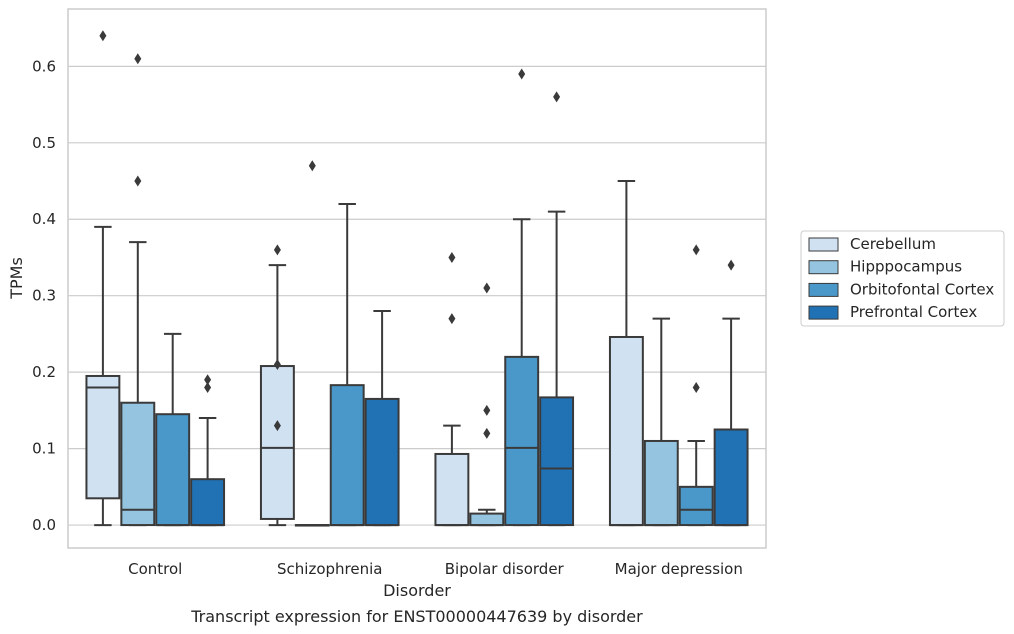 The image size is (1014, 634). Describe the element at coordinates (155, 569) in the screenshot. I see `x-tick-label: Control` at that location.